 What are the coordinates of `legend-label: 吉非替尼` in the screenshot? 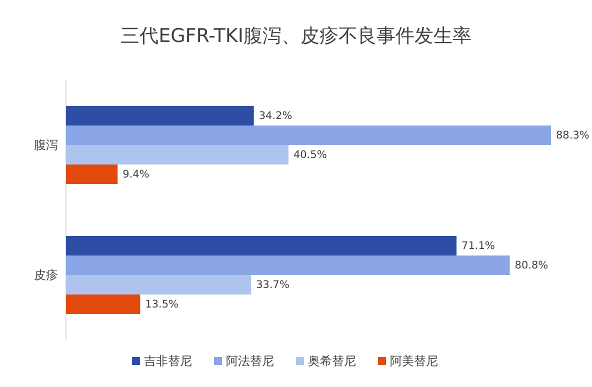 It's located at (168, 361).